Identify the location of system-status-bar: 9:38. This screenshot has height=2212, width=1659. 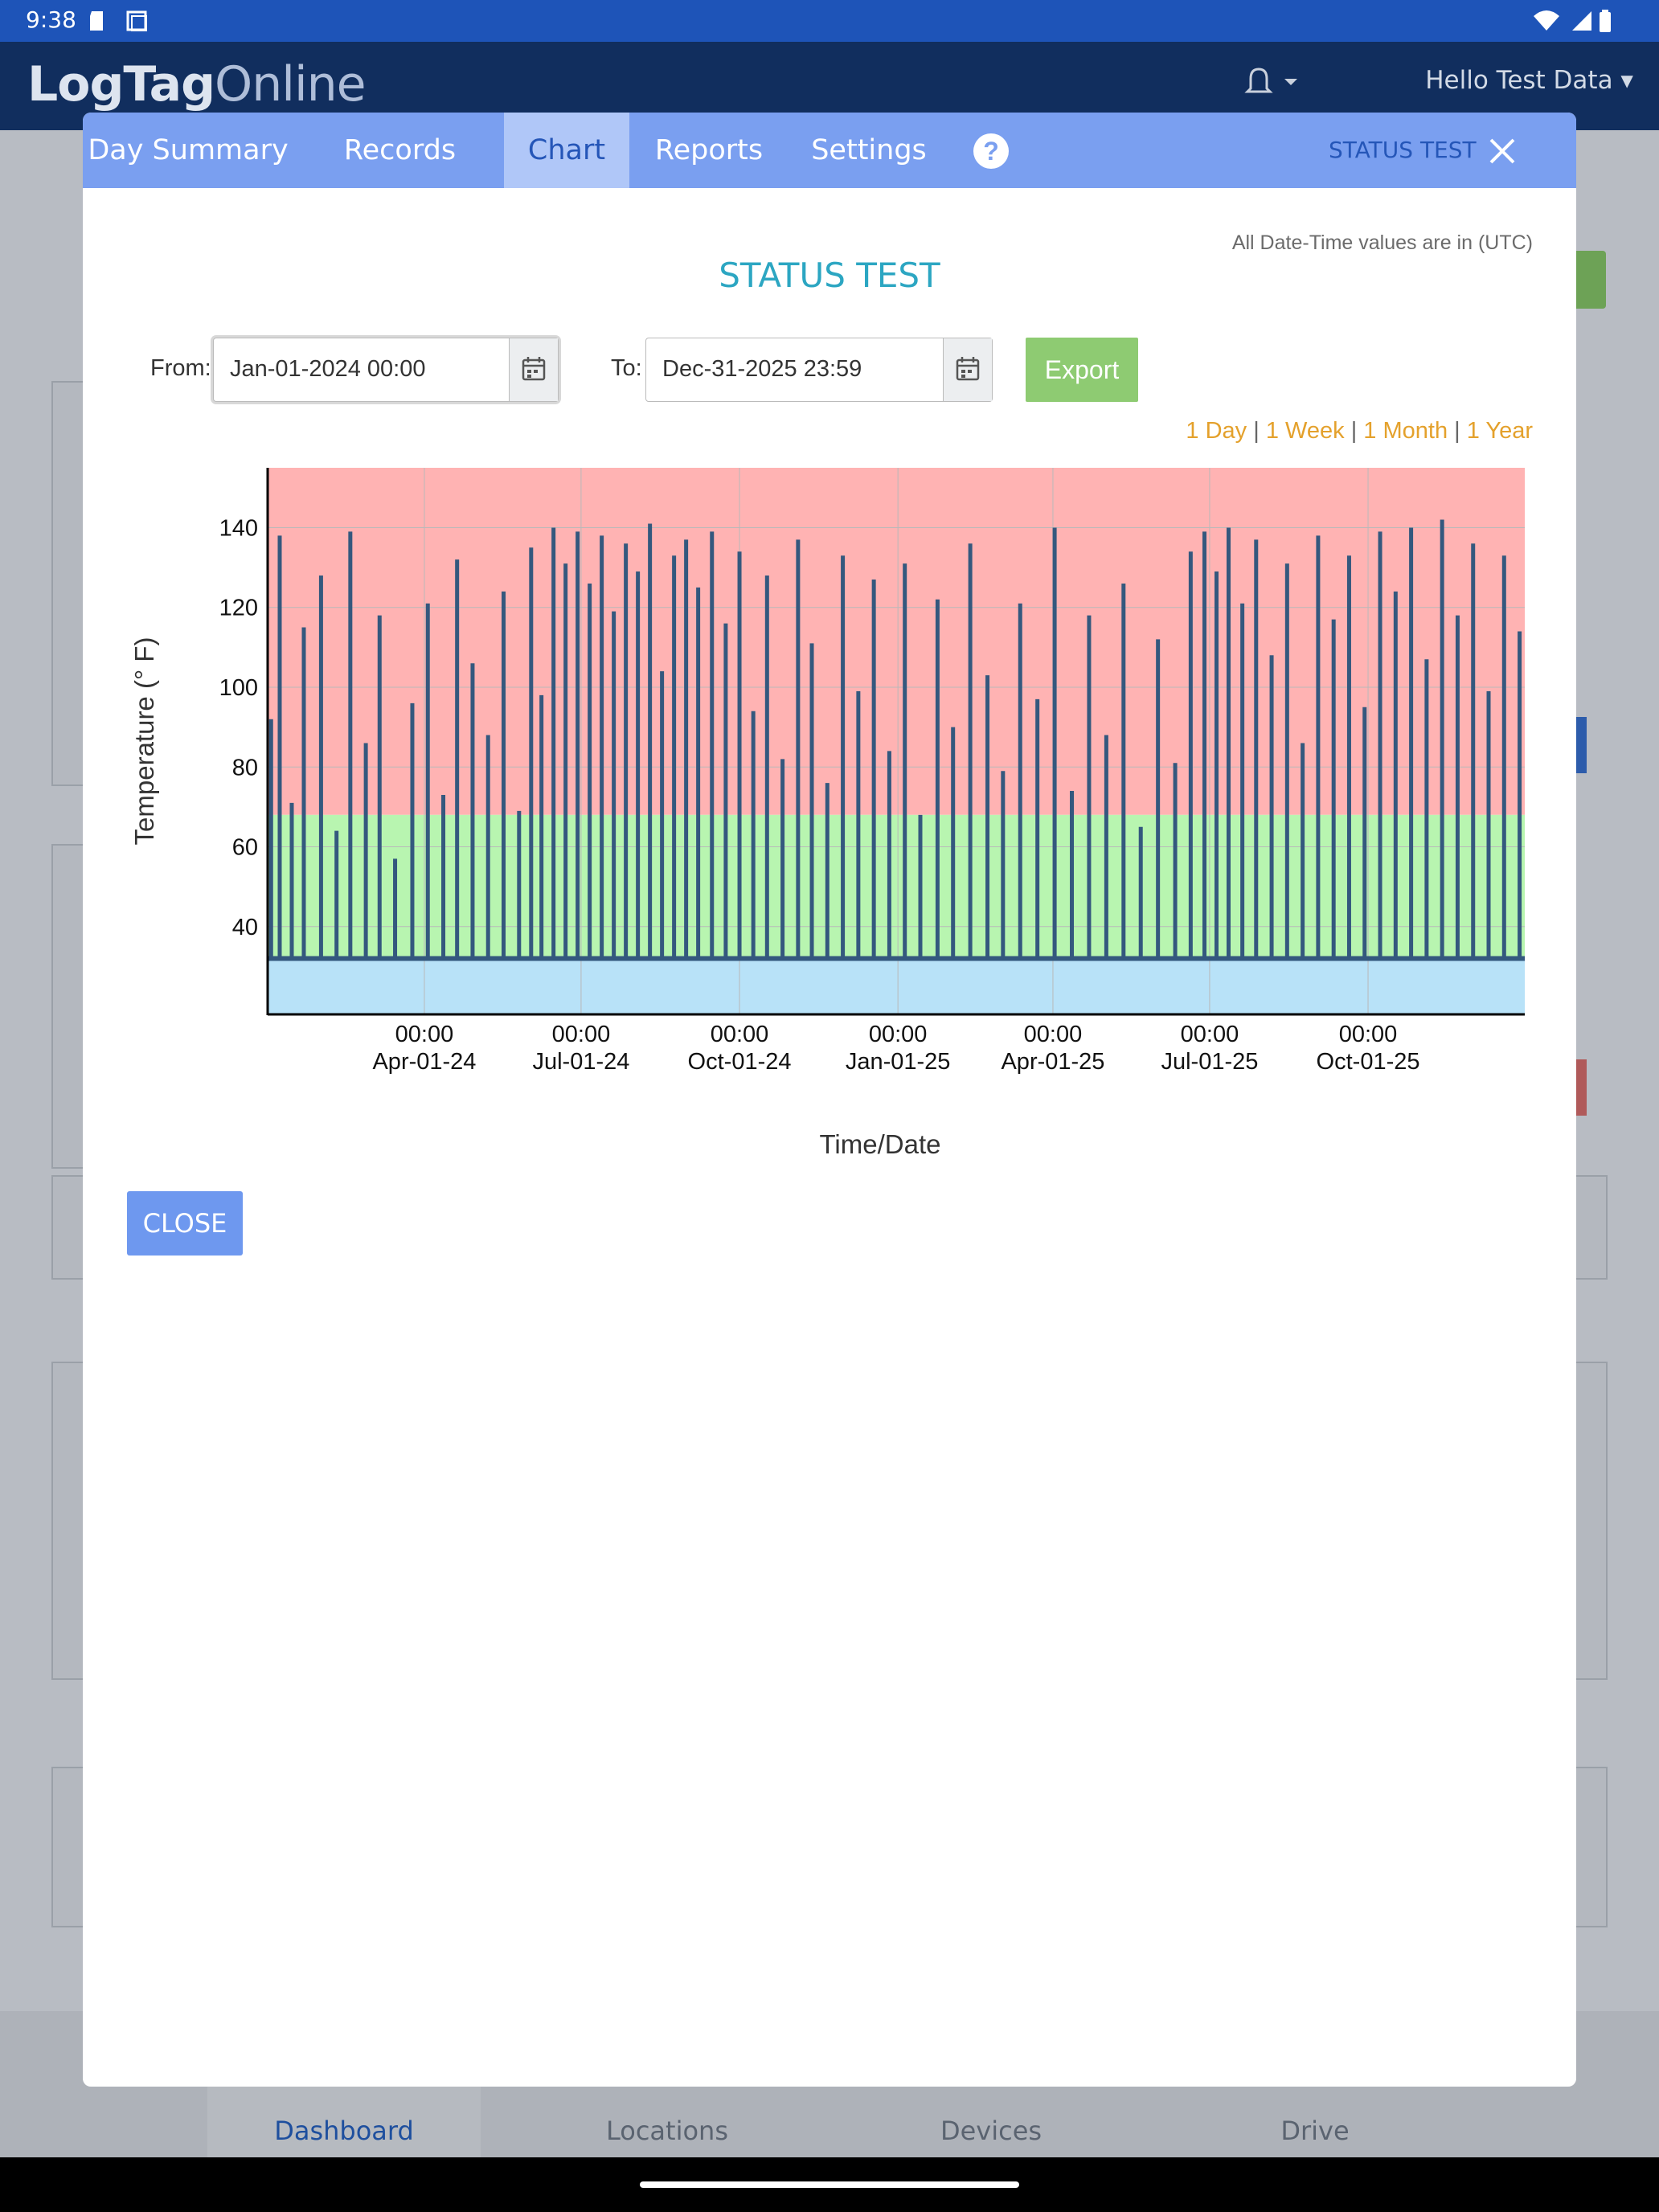
(829, 21).